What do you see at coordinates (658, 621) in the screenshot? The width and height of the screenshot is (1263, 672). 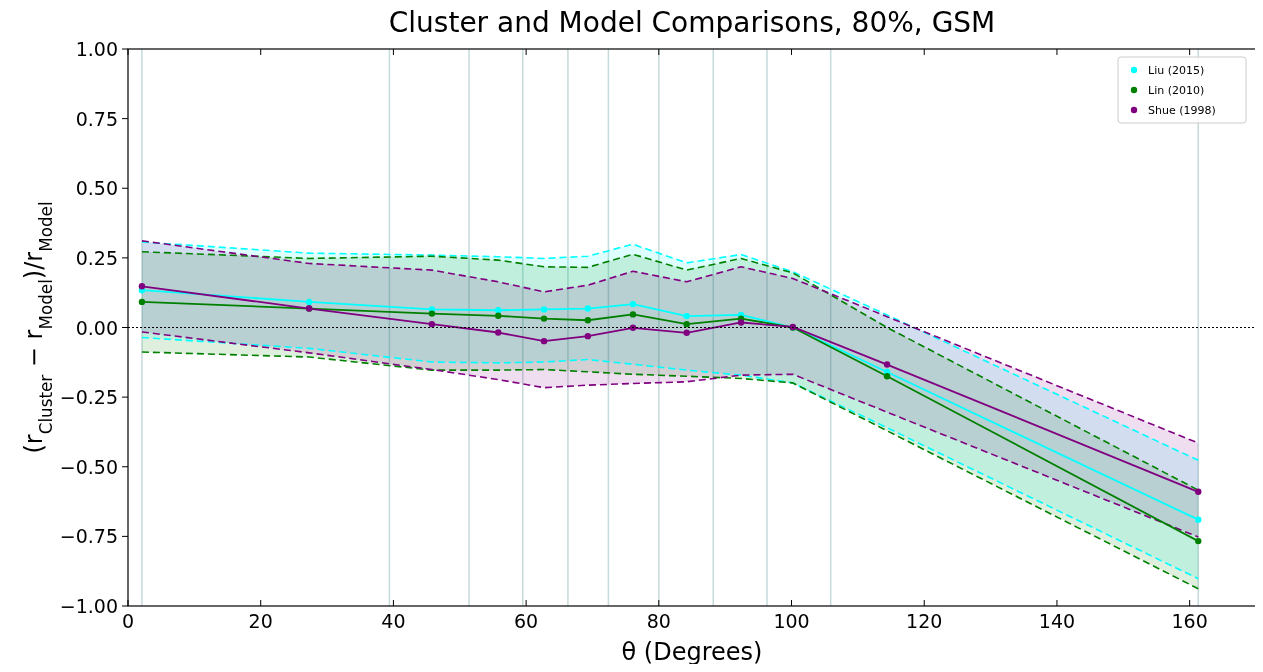 I see `x-tick-label: 80` at bounding box center [658, 621].